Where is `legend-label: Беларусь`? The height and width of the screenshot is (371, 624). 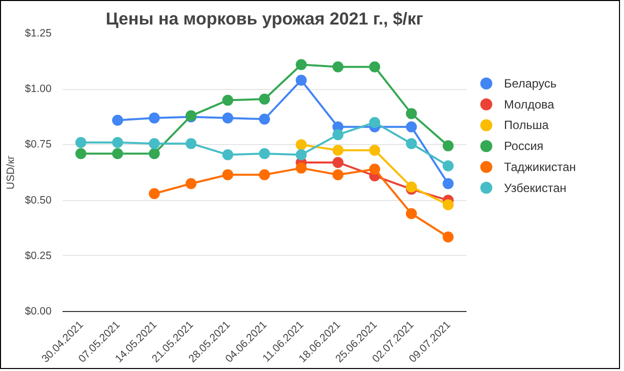 legend-label: Беларусь is located at coordinates (530, 83).